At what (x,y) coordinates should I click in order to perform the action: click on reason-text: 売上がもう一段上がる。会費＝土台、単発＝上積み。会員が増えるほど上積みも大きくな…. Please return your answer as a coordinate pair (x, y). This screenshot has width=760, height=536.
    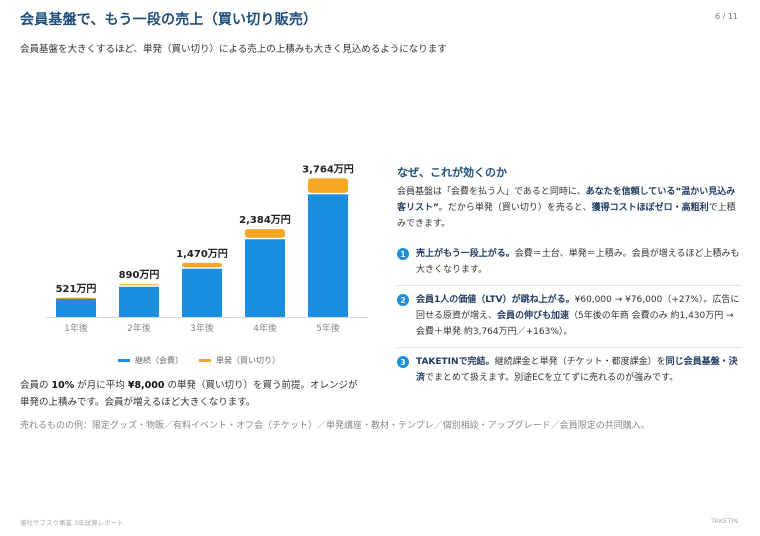
    Looking at the image, I should click on (578, 262).